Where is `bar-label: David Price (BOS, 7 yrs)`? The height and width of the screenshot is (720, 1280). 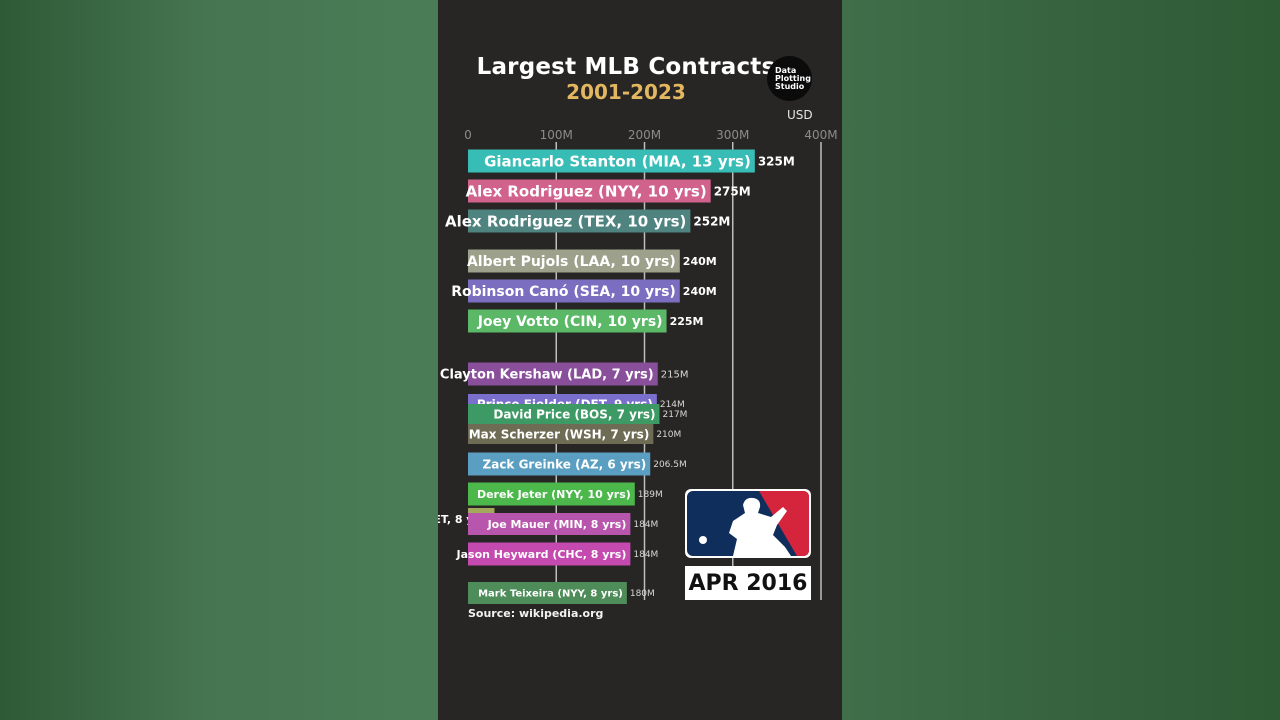
bar-label: David Price (BOS, 7 yrs) is located at coordinates (574, 414).